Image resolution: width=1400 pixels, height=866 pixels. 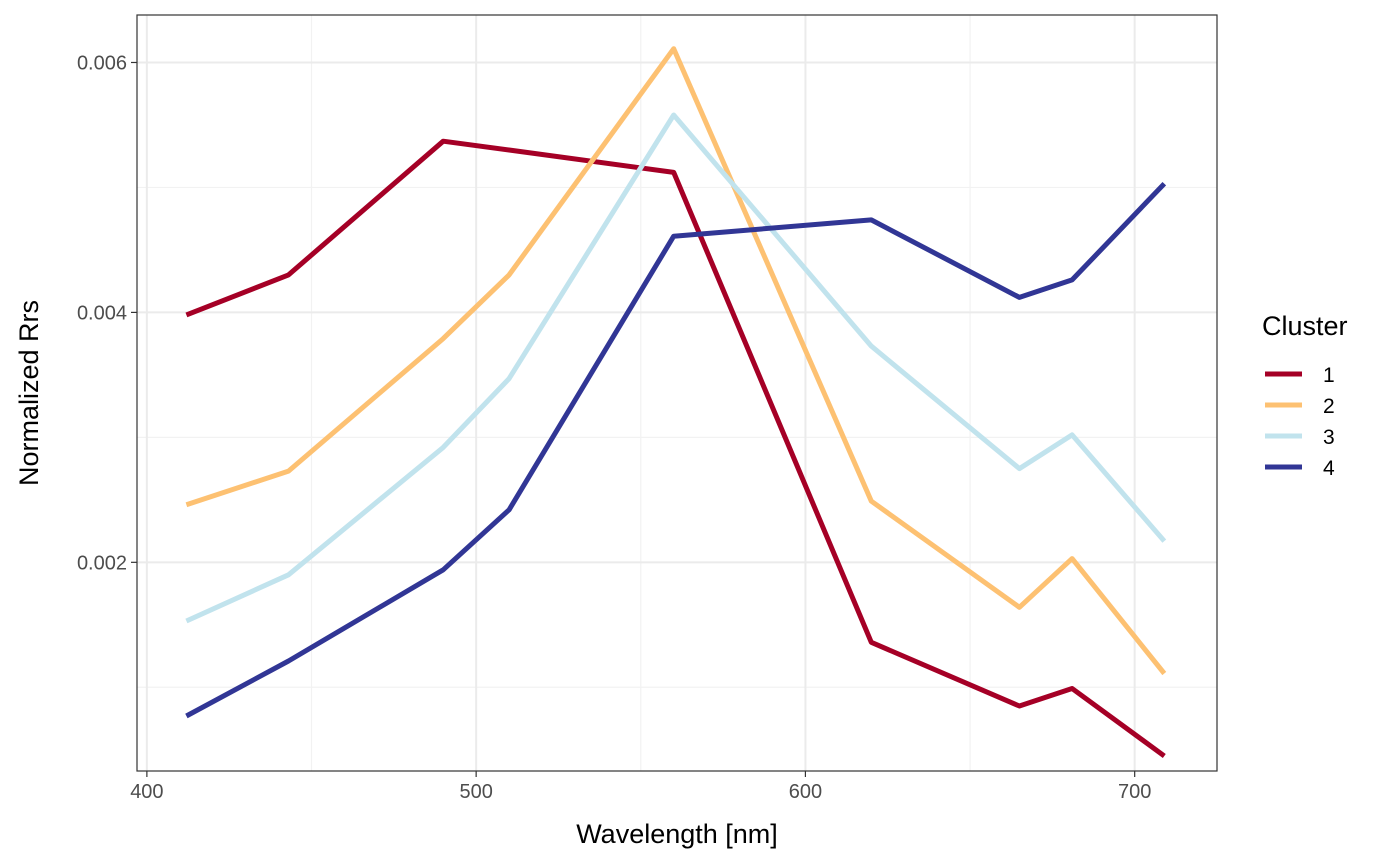 What do you see at coordinates (475, 792) in the screenshot?
I see `x-tick-label: 500` at bounding box center [475, 792].